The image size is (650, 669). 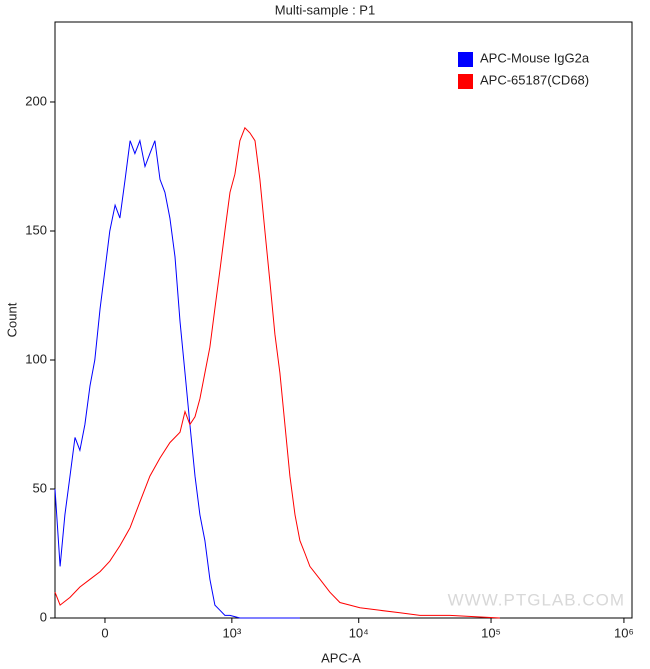 I want to click on x-tick-label: 10⁶, so click(x=624, y=632).